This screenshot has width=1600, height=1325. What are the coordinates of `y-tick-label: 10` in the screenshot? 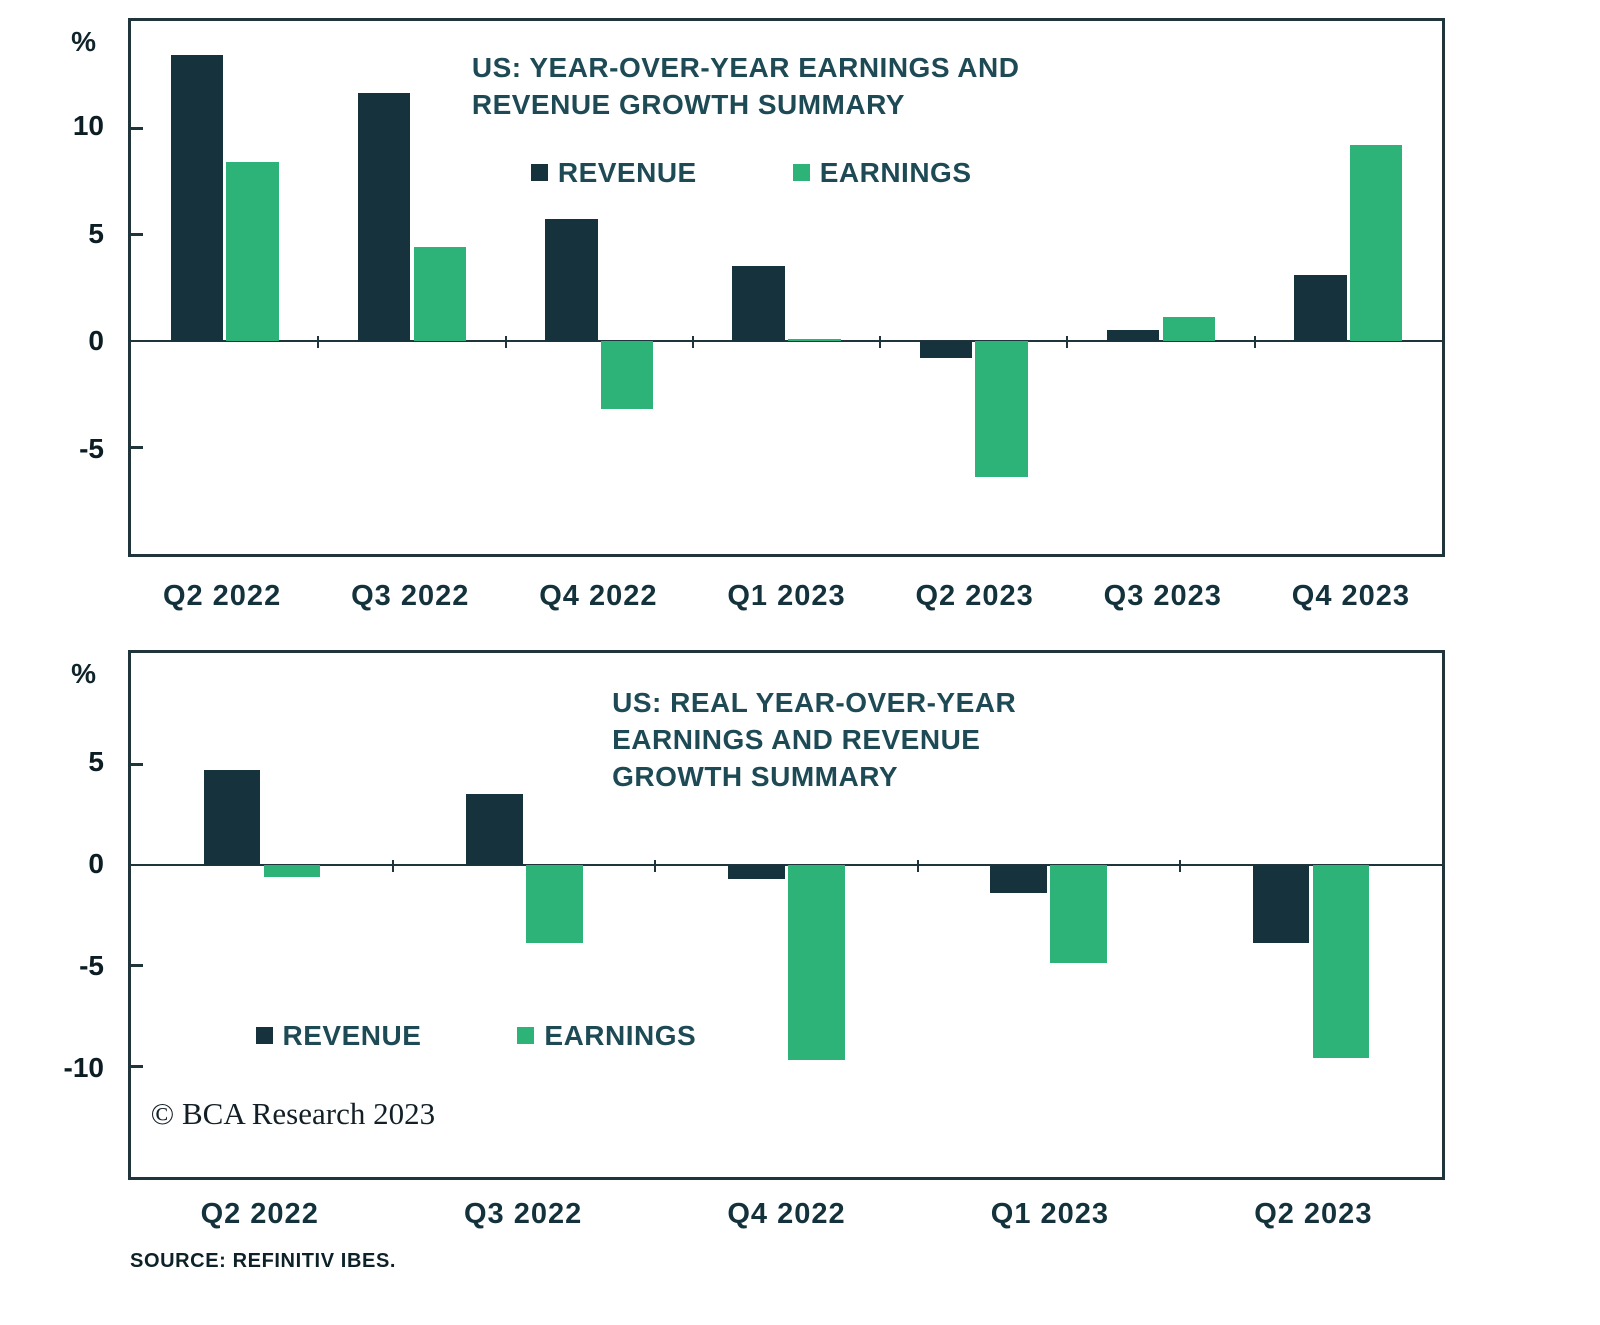 It's located at (88, 125).